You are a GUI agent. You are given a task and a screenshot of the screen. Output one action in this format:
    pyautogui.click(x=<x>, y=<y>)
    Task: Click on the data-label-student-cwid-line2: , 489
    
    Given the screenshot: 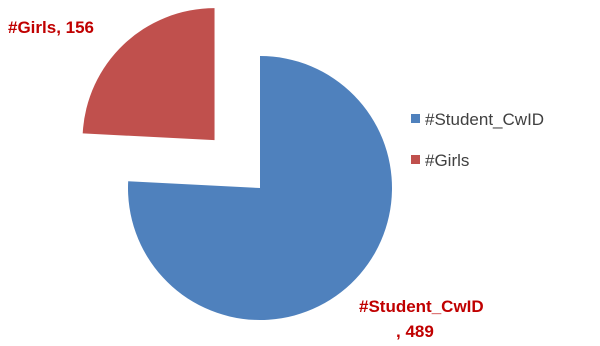 What is the action you would take?
    pyautogui.click(x=415, y=331)
    